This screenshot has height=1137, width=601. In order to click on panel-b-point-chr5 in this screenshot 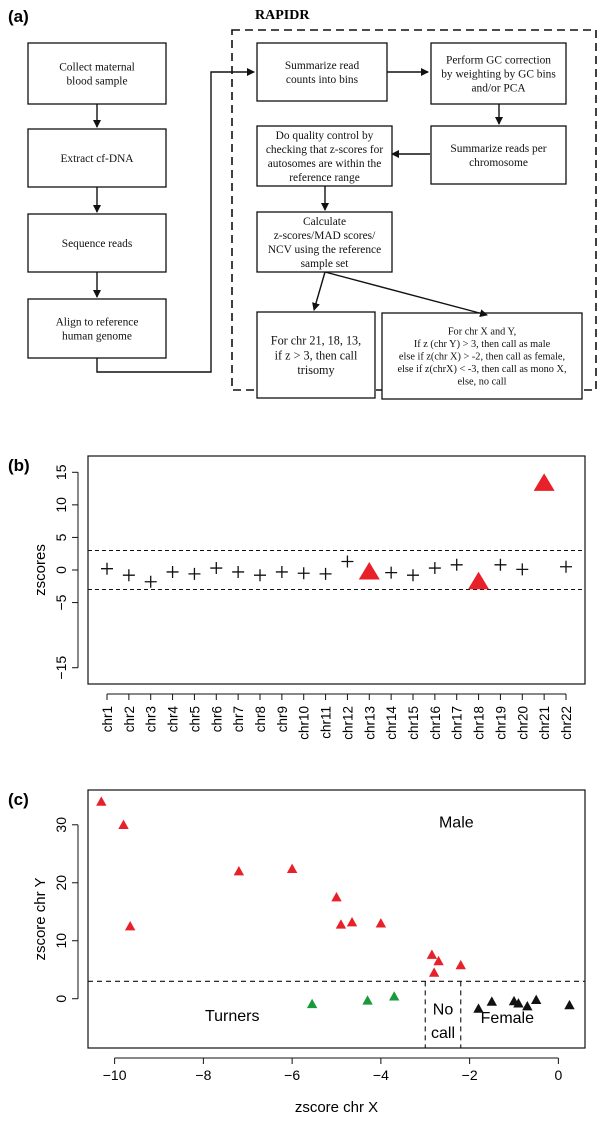, I will do `click(194, 573)`.